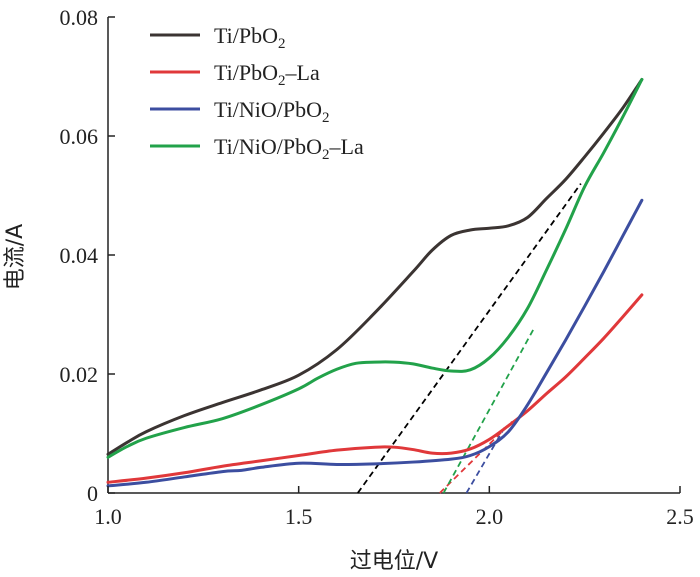 The image size is (700, 577). Describe the element at coordinates (79, 17) in the screenshot. I see `y-tick-label: 0.08` at that location.